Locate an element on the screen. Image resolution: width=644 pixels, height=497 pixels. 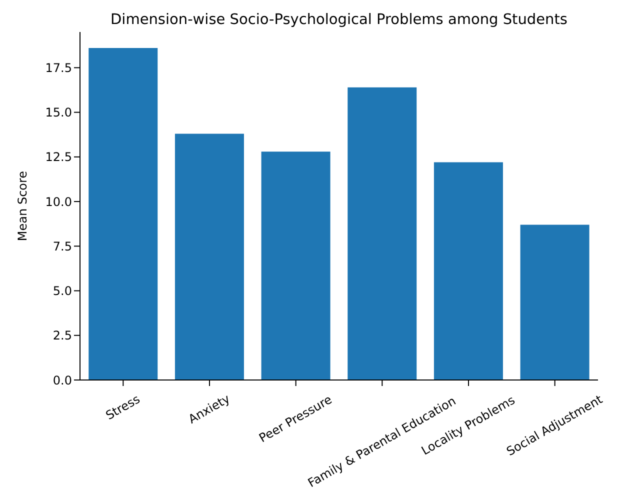
y-tick-label: 0.0 is located at coordinates (62, 380).